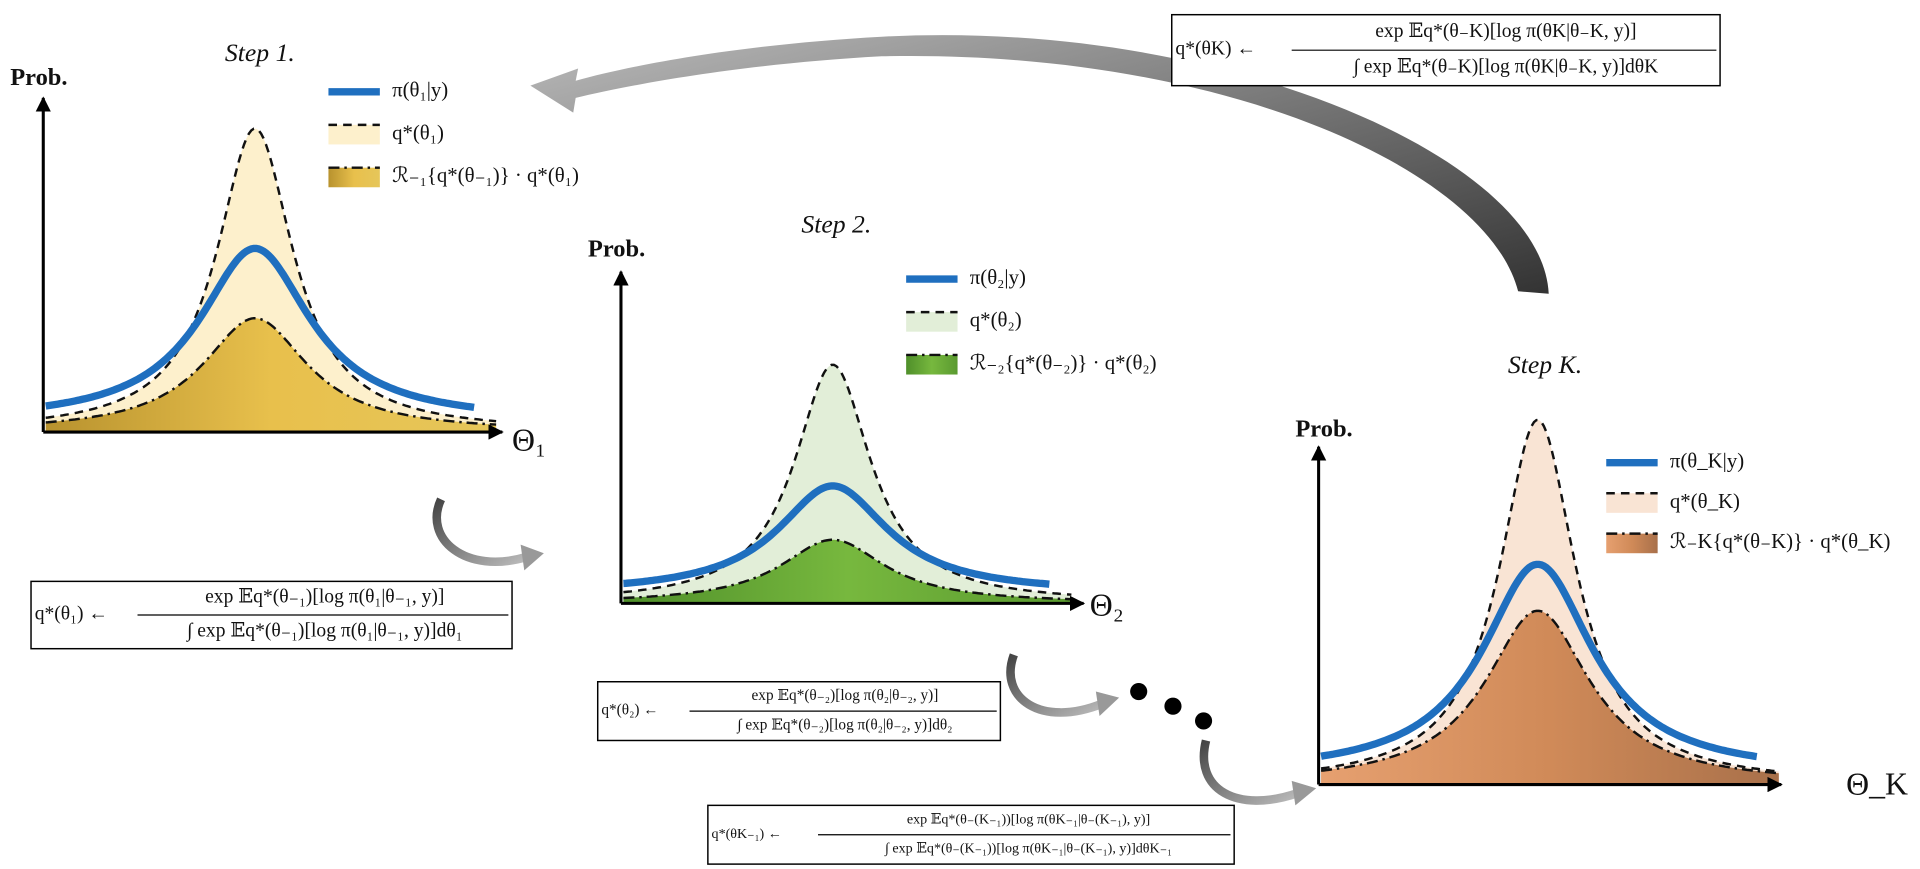 The image size is (1920, 869). Describe the element at coordinates (1215, 49) in the screenshot. I see `formula-lhs: q*(θK) ←` at that location.